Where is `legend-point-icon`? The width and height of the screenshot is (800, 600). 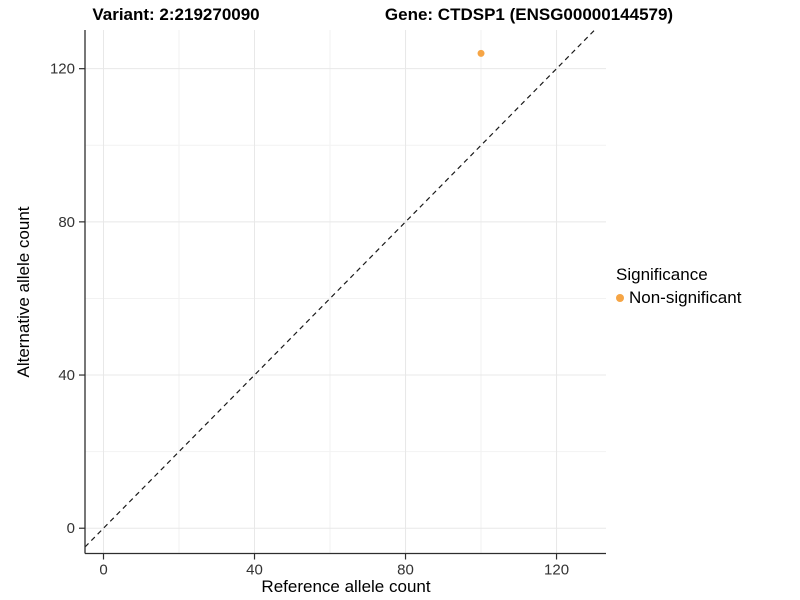 legend-point-icon is located at coordinates (620, 298).